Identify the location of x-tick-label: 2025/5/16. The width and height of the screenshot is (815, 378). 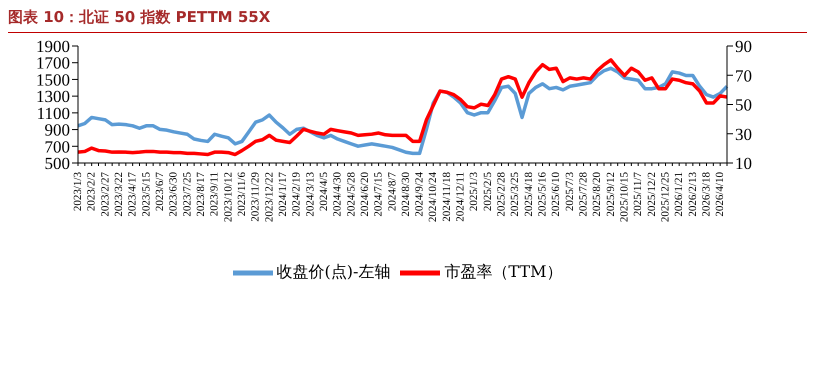
(542, 194).